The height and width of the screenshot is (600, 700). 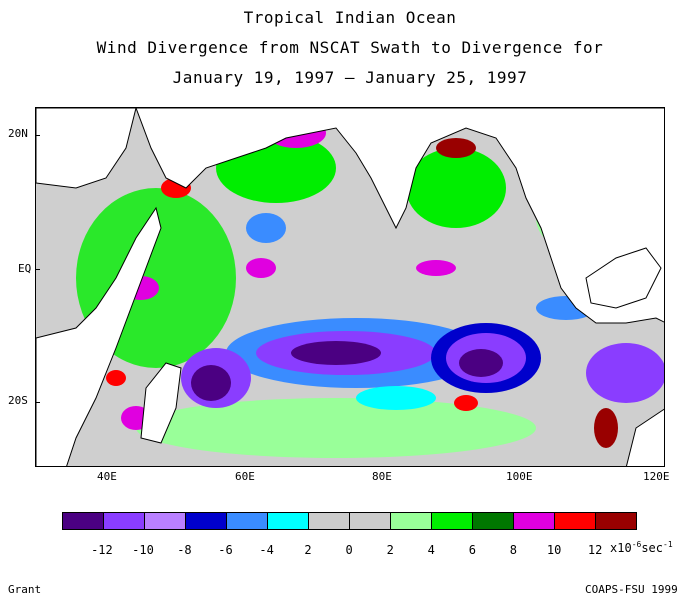 What do you see at coordinates (37, 135) in the screenshot?
I see `lat-tick-20n` at bounding box center [37, 135].